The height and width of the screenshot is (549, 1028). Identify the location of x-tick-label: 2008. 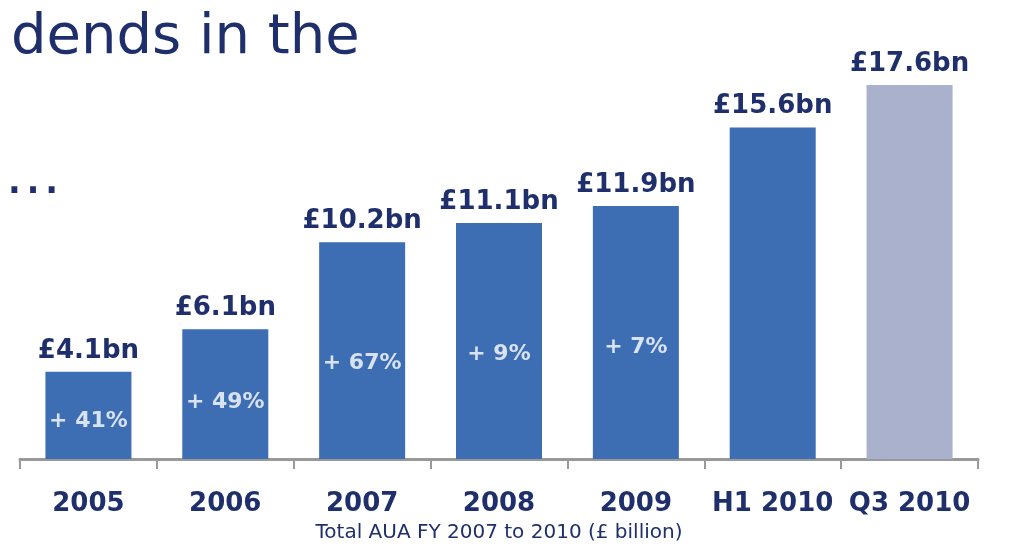
(499, 502).